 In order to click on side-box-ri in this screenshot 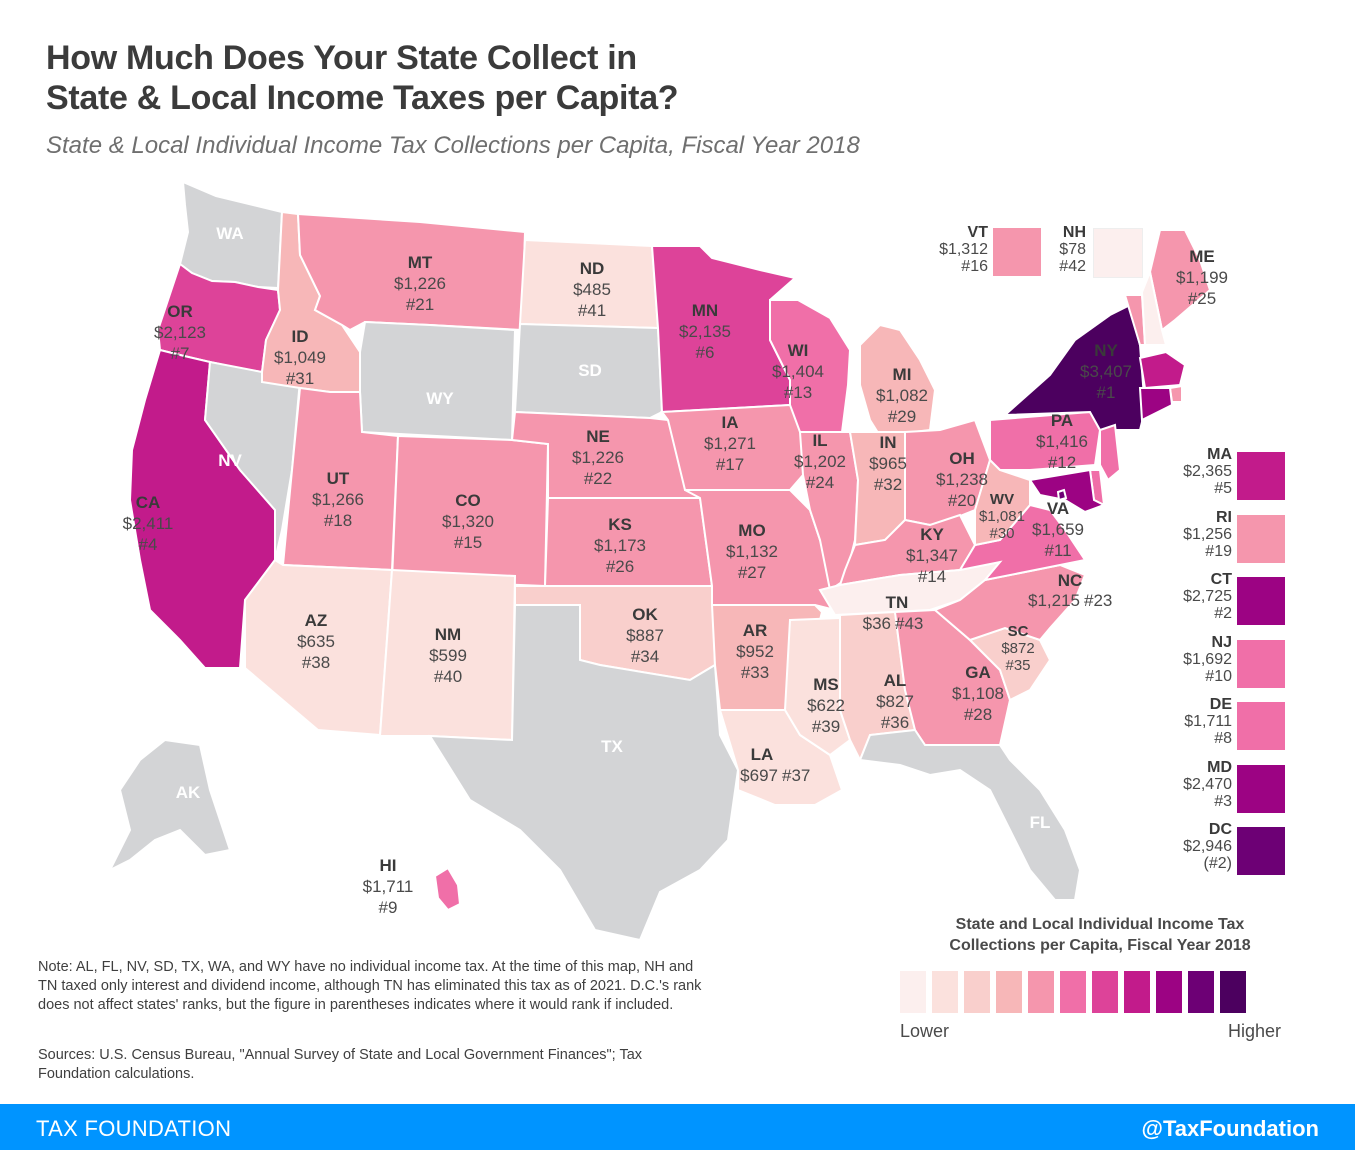, I will do `click(1261, 538)`.